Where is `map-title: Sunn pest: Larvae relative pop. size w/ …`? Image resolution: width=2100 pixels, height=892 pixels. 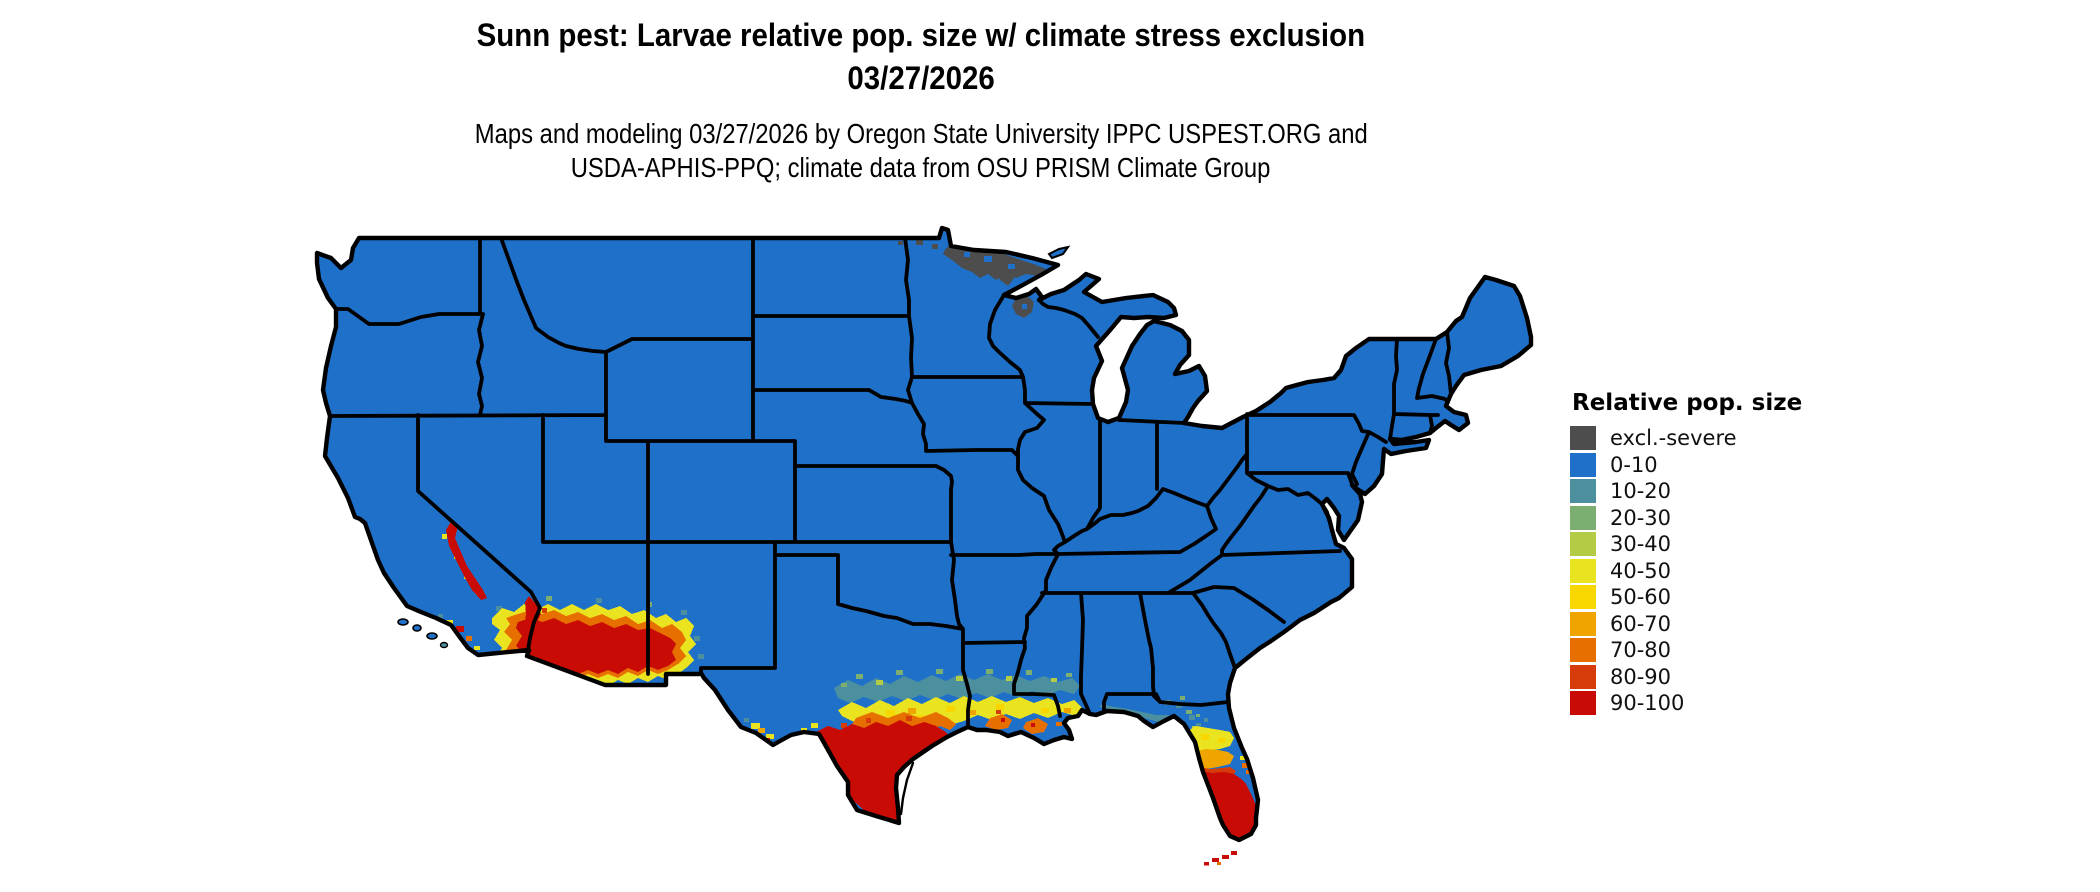
map-title: Sunn pest: Larvae relative pop. size w/ … is located at coordinates (921, 57).